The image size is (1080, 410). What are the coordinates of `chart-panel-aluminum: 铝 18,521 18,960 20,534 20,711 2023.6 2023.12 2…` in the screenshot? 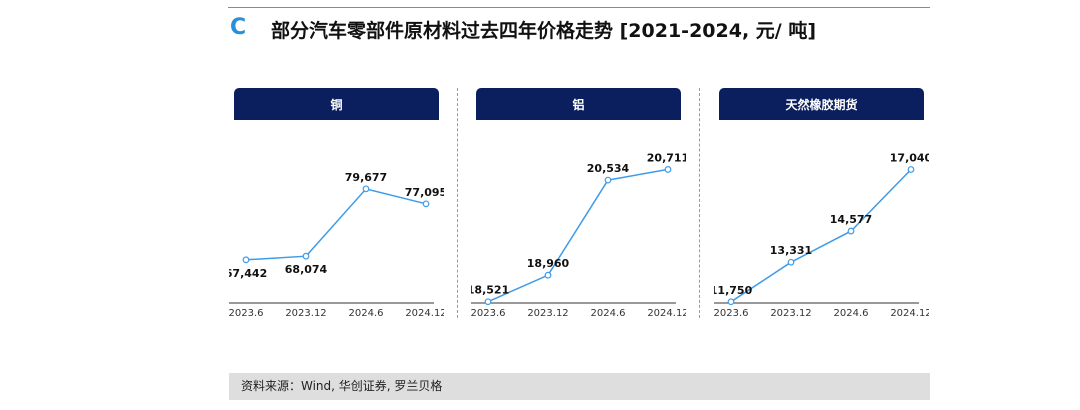 It's located at (578, 206).